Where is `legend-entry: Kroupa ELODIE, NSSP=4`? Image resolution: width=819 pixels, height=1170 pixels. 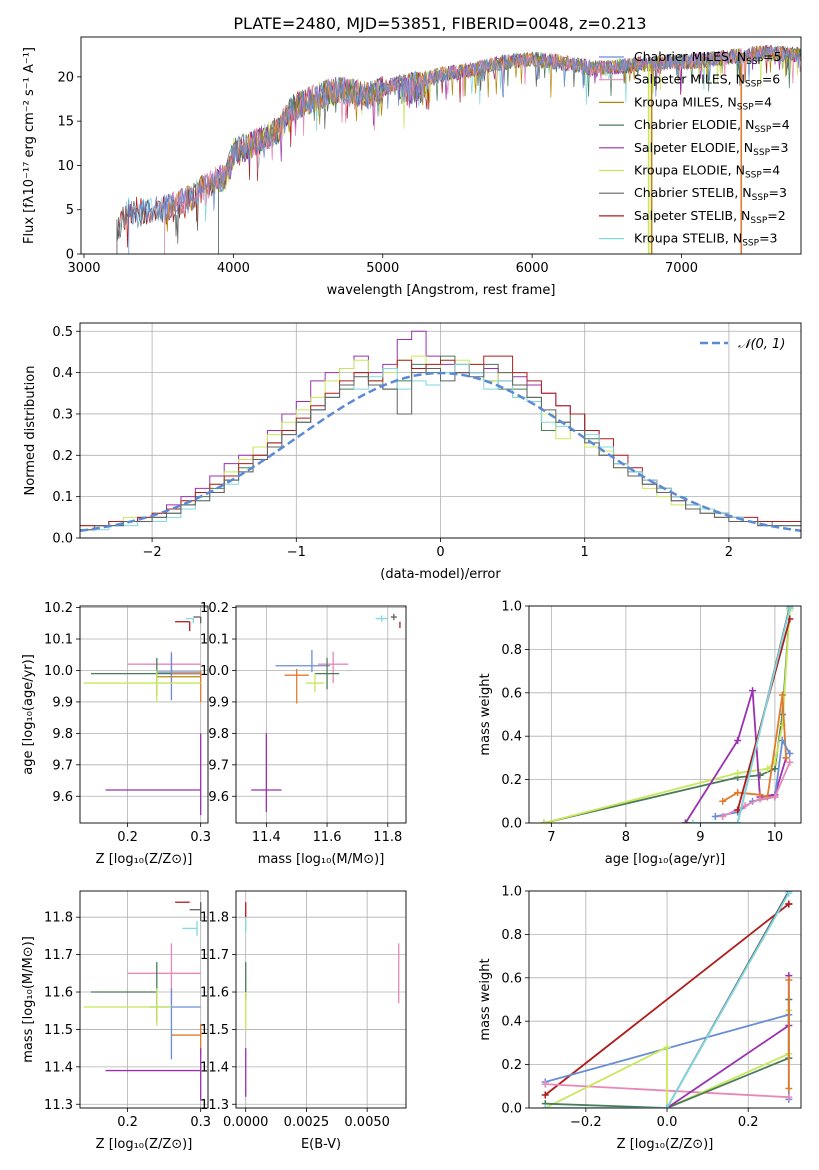 legend-entry: Kroupa ELODIE, NSSP=4 is located at coordinates (707, 172).